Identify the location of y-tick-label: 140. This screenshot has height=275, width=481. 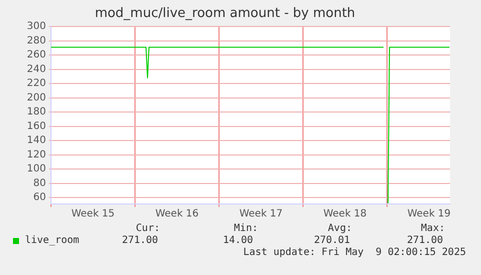
(36, 140).